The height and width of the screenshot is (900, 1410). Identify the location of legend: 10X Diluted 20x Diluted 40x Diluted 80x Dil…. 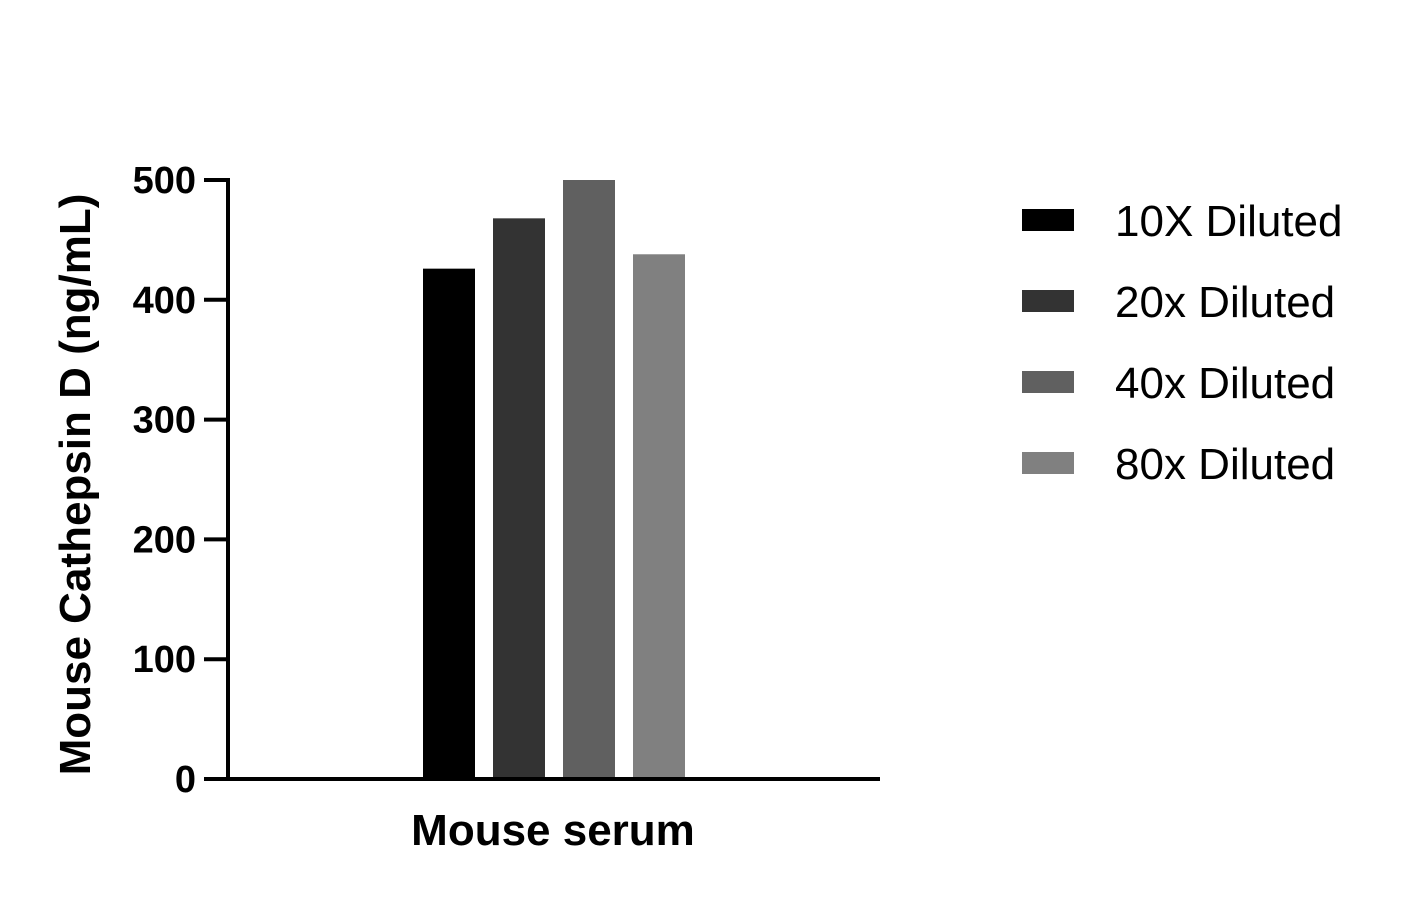
(1182, 343).